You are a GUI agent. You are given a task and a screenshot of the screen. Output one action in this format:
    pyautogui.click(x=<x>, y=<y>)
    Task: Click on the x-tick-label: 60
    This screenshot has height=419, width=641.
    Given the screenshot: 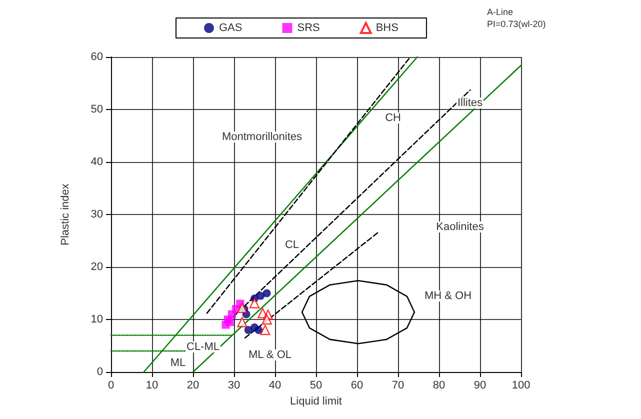 What is the action you would take?
    pyautogui.click(x=357, y=386)
    